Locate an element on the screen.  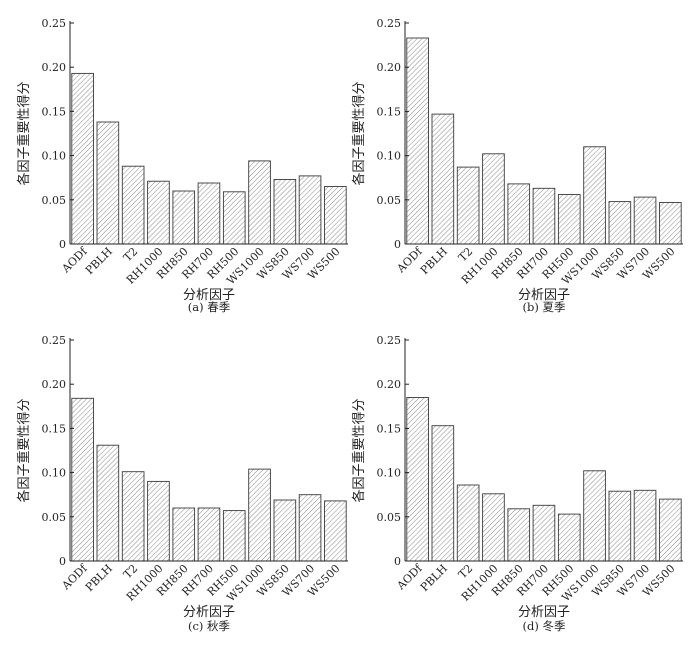
panel-caption: (a) 春季 is located at coordinates (209, 307).